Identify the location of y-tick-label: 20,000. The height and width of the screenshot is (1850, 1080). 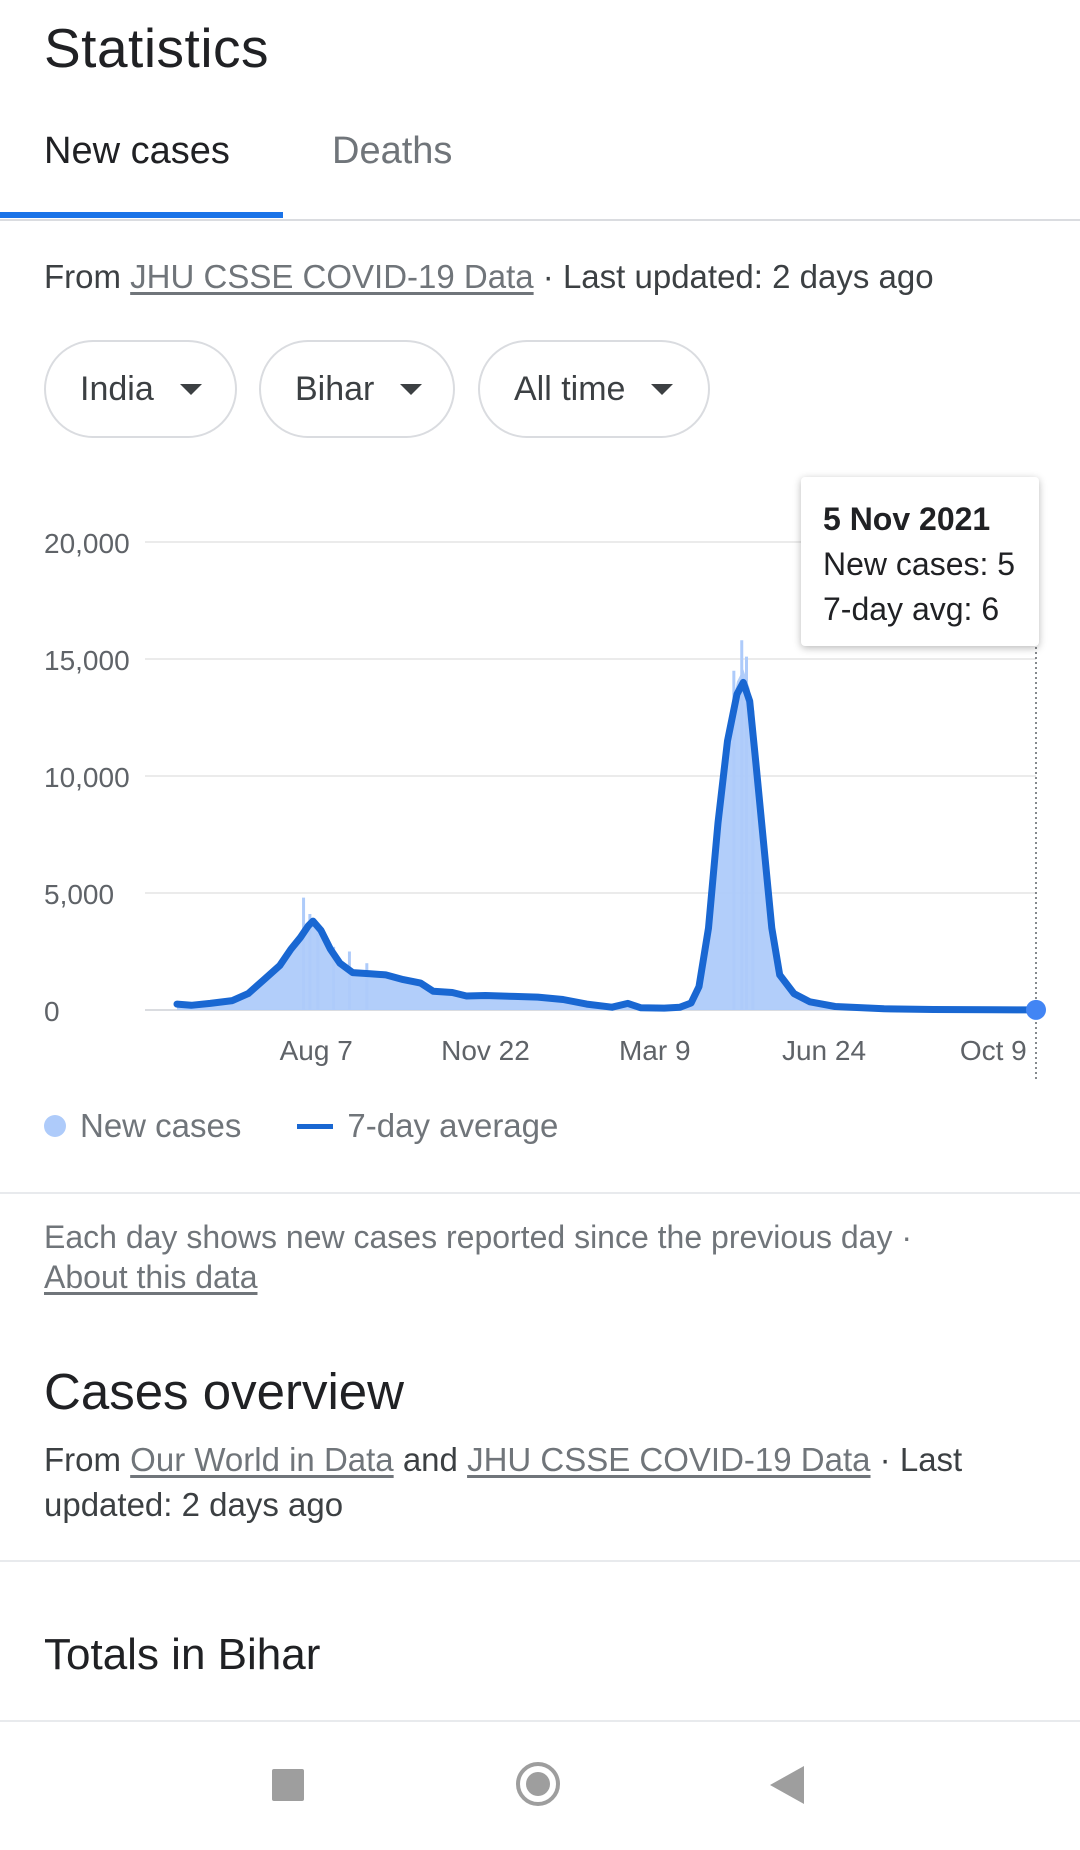
(87, 543).